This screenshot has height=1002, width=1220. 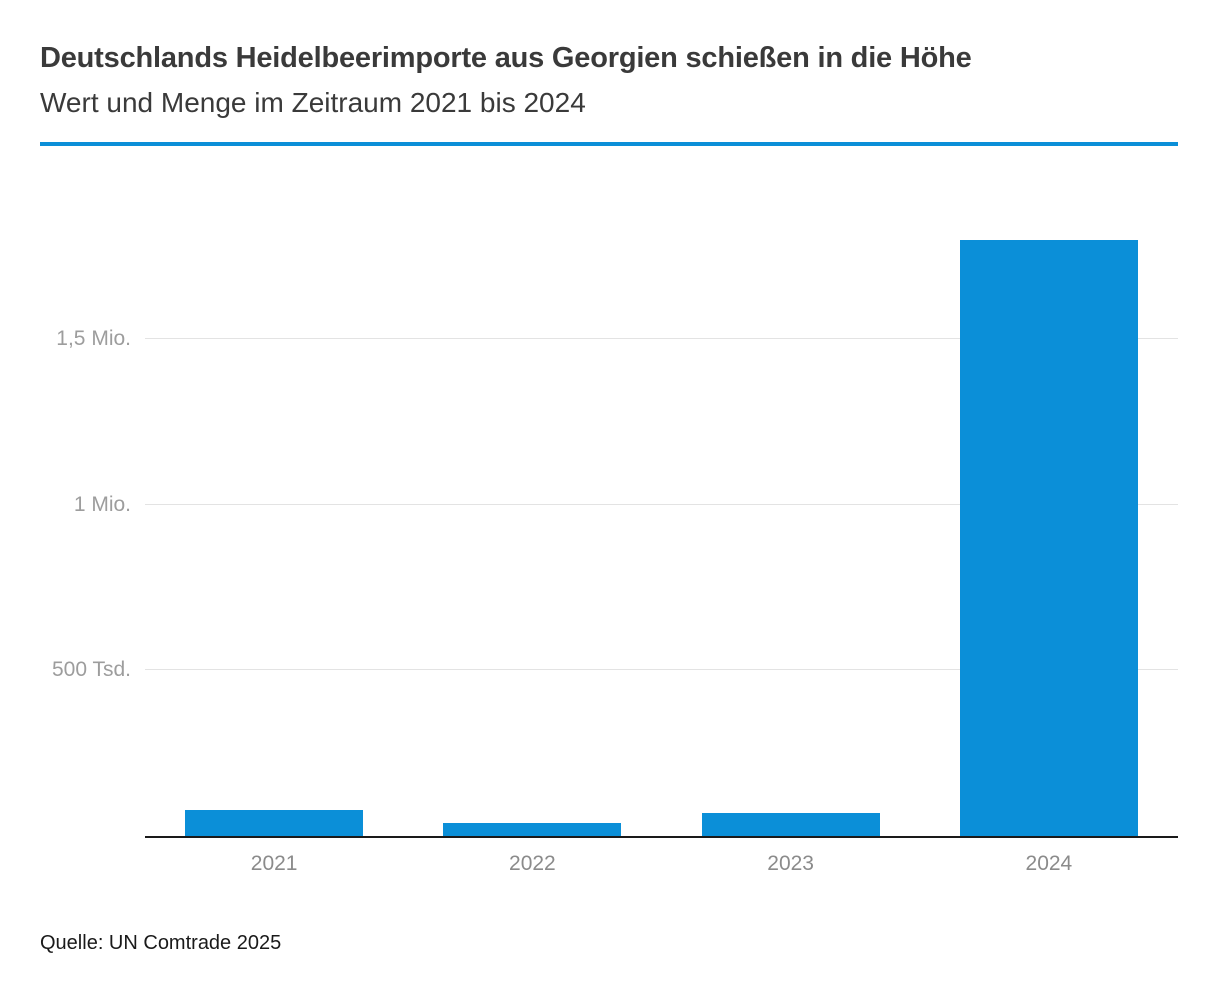 What do you see at coordinates (161, 943) in the screenshot?
I see `source-note: Quelle: UN Comtrade 2025` at bounding box center [161, 943].